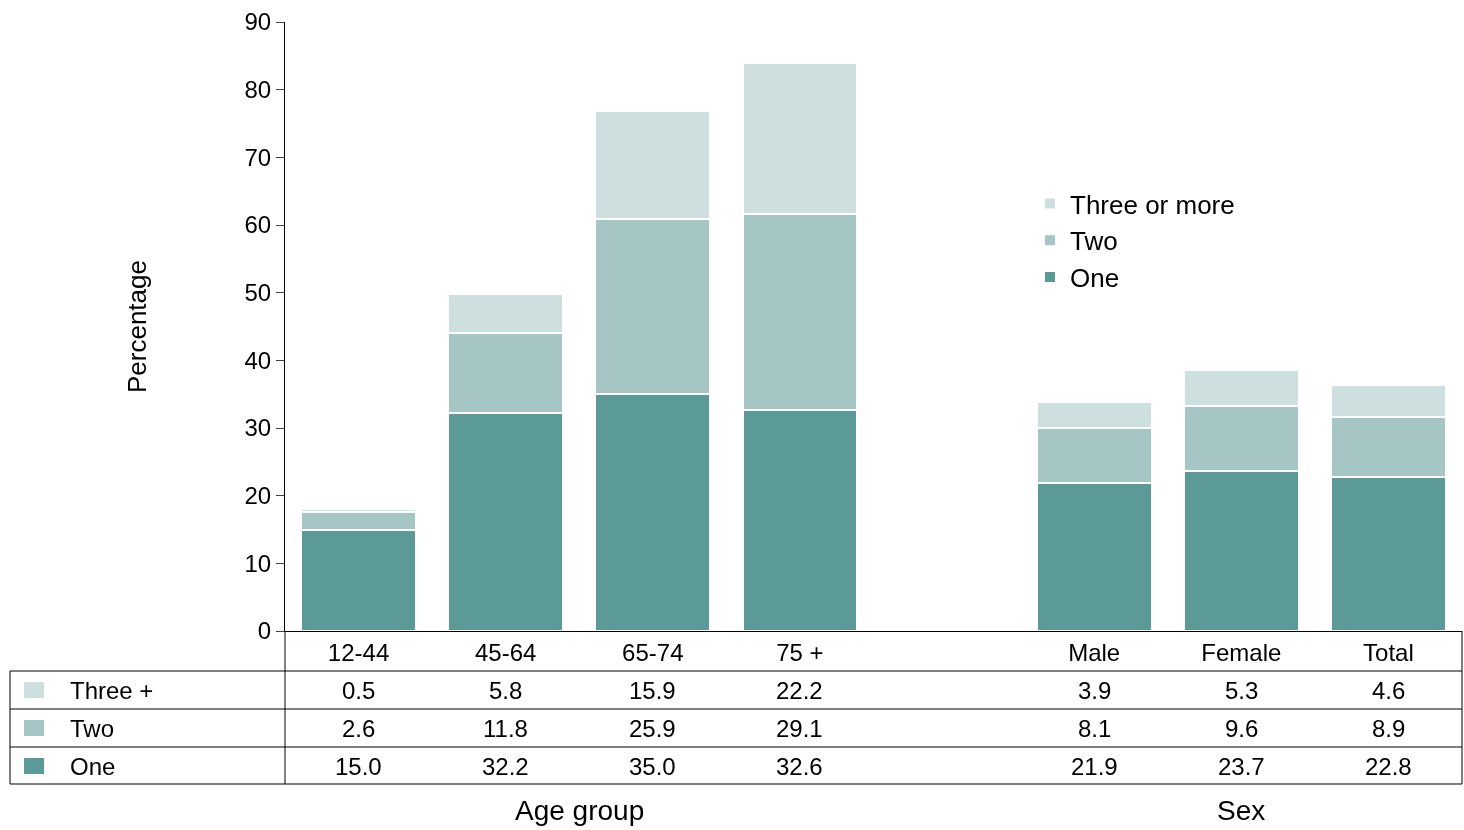  Describe the element at coordinates (580, 810) in the screenshot. I see `text: Age group` at that location.